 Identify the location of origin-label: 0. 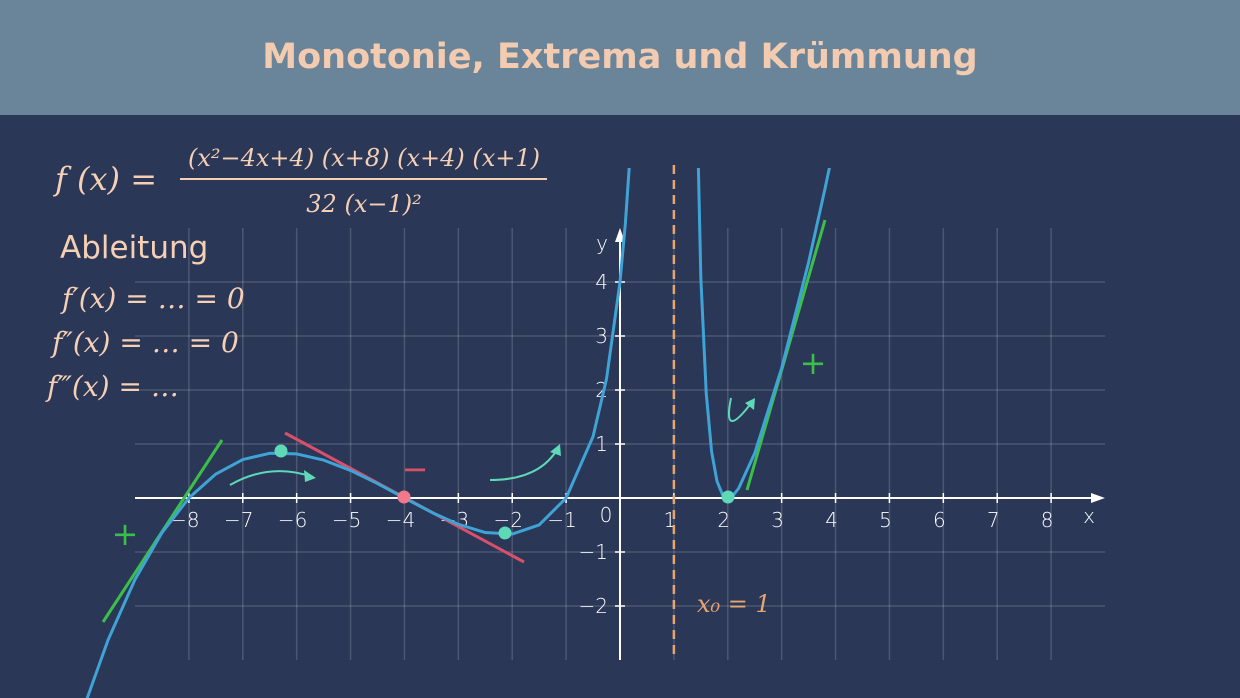
(606, 515).